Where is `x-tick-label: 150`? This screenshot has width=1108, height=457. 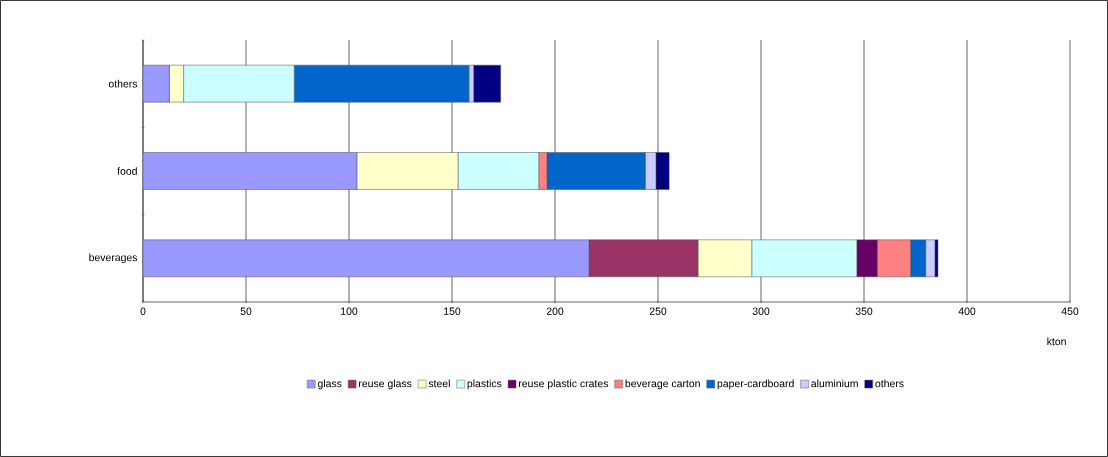
x-tick-label: 150 is located at coordinates (452, 311).